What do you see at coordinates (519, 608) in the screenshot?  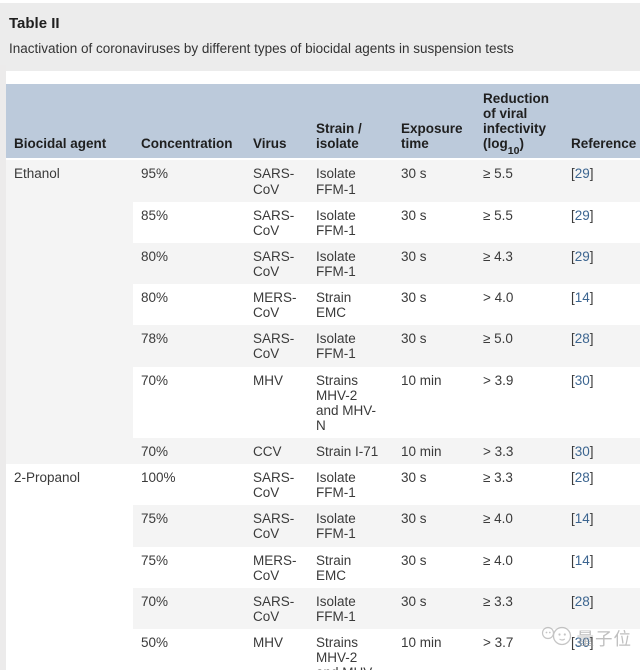 I see `cell-reduction: ≥ 3.3` at bounding box center [519, 608].